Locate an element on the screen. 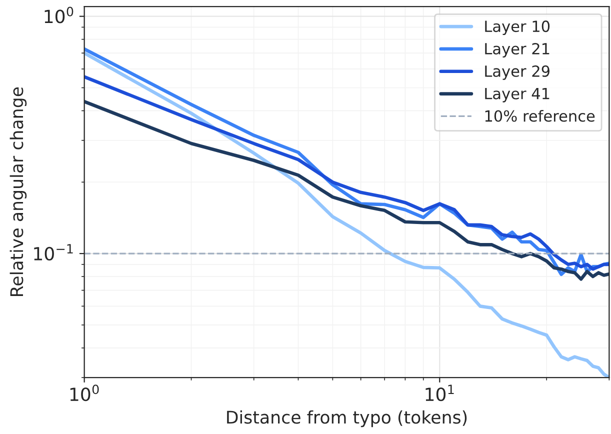 The width and height of the screenshot is (611, 434). legend-label: Layer 41 is located at coordinates (517, 95).